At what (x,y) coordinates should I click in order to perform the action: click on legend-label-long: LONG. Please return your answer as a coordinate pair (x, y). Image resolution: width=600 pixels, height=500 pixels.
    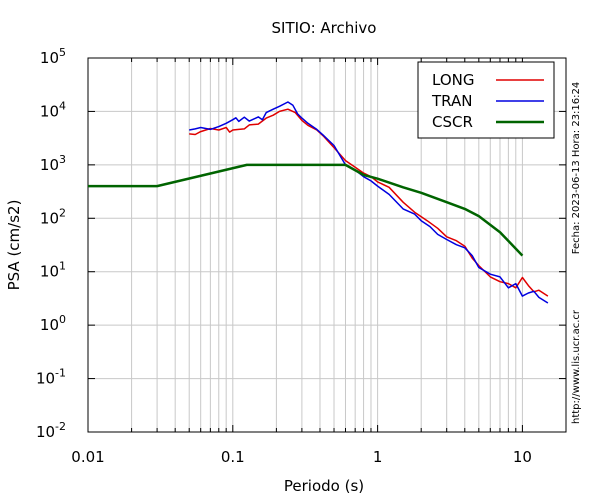
    Looking at the image, I should click on (453, 80).